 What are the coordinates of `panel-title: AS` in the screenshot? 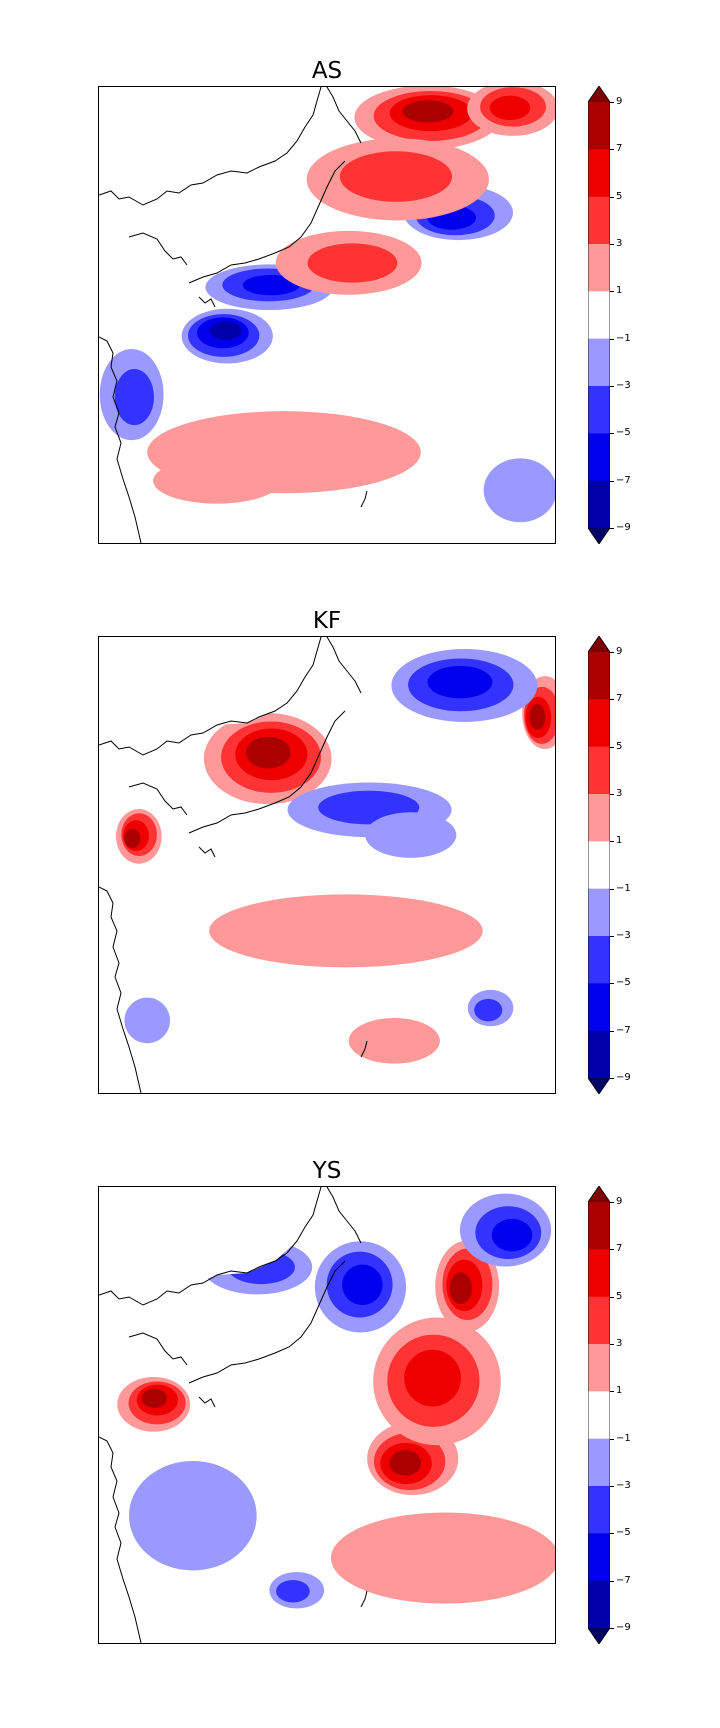 It's located at (327, 71).